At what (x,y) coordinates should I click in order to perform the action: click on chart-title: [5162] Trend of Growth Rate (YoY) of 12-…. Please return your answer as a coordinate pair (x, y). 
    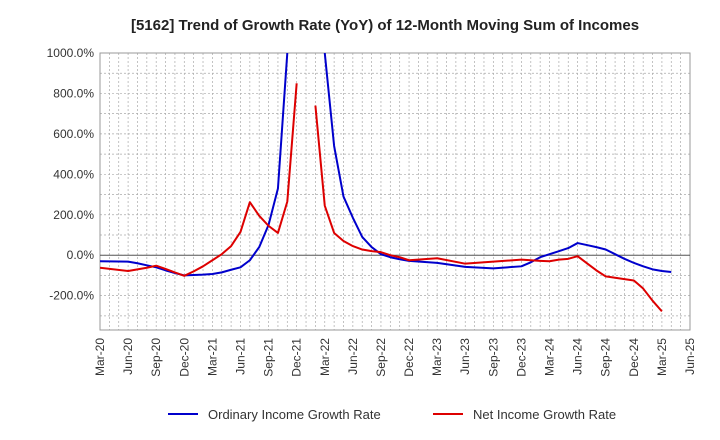
    Looking at the image, I should click on (385, 25).